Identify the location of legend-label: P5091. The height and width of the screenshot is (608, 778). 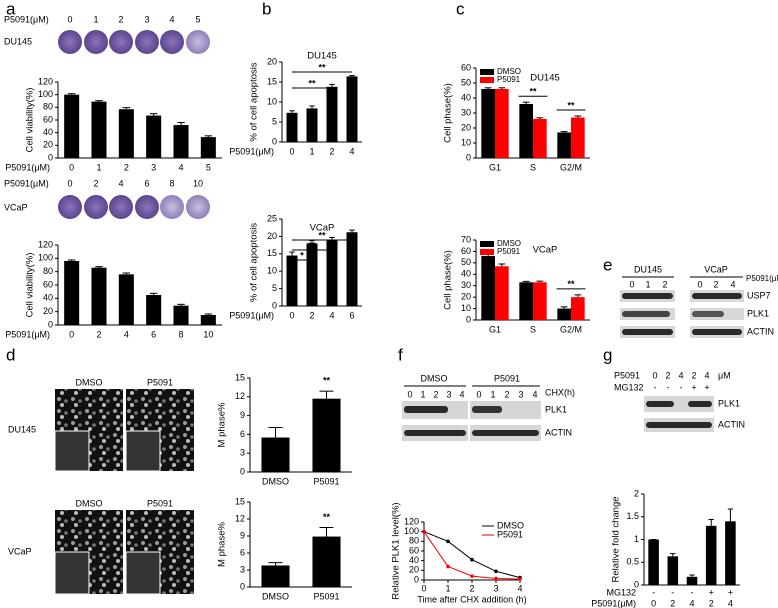
(509, 251).